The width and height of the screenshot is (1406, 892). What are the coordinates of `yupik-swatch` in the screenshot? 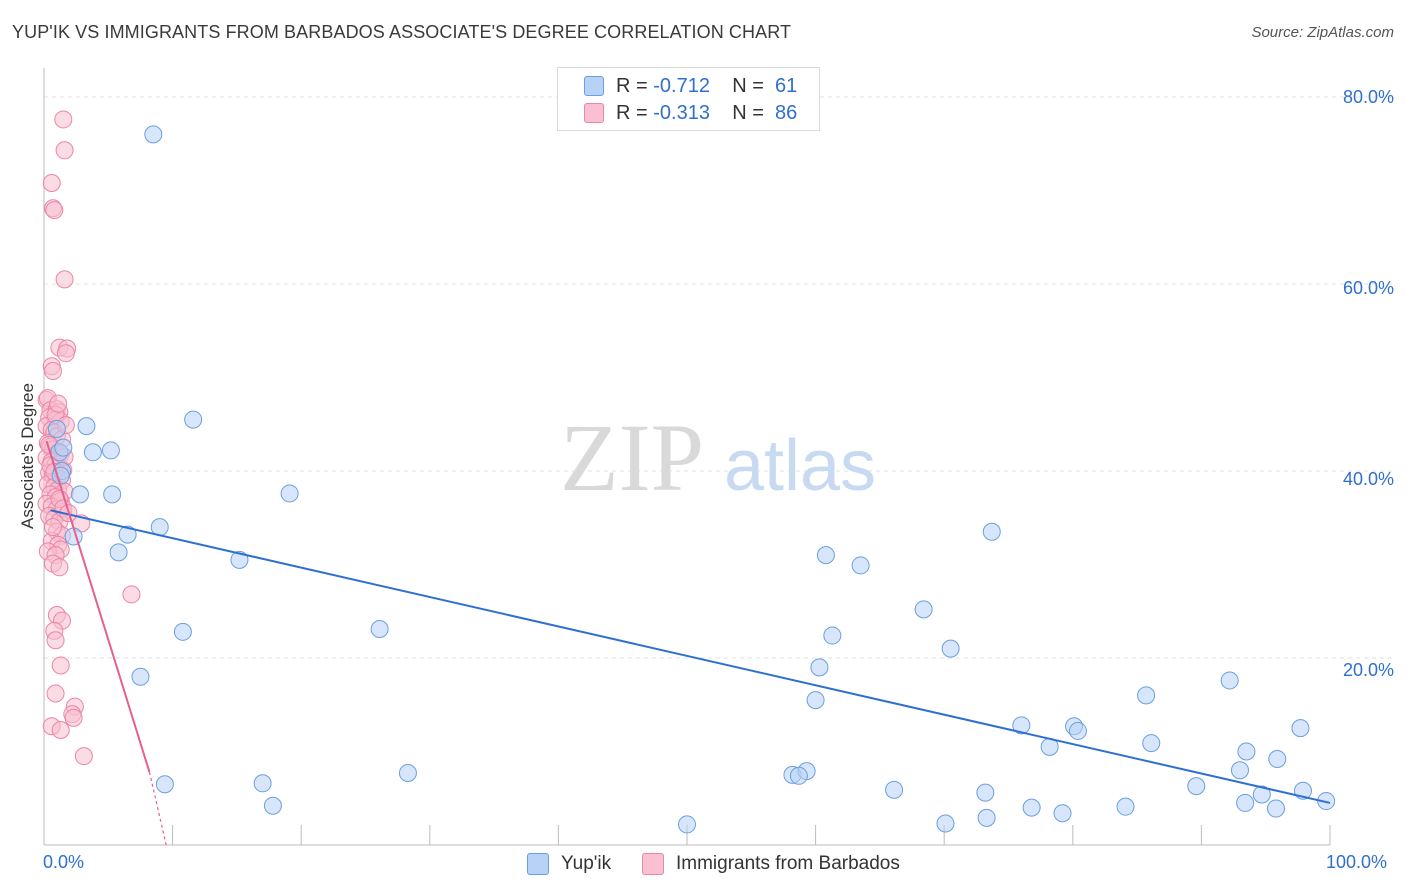 It's located at (594, 86).